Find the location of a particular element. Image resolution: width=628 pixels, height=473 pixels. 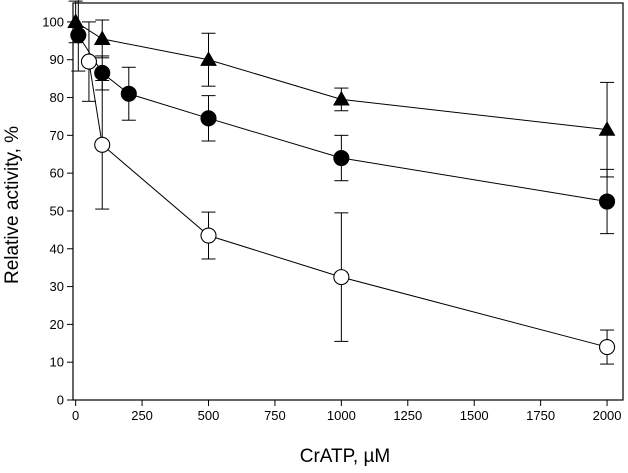

y-tick-label: 0 is located at coordinates (60, 400).